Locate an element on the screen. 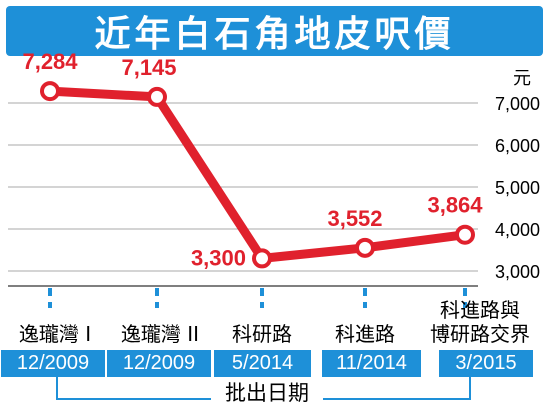 This screenshot has width=549, height=413. category-label-line: 科進路 is located at coordinates (365, 334).